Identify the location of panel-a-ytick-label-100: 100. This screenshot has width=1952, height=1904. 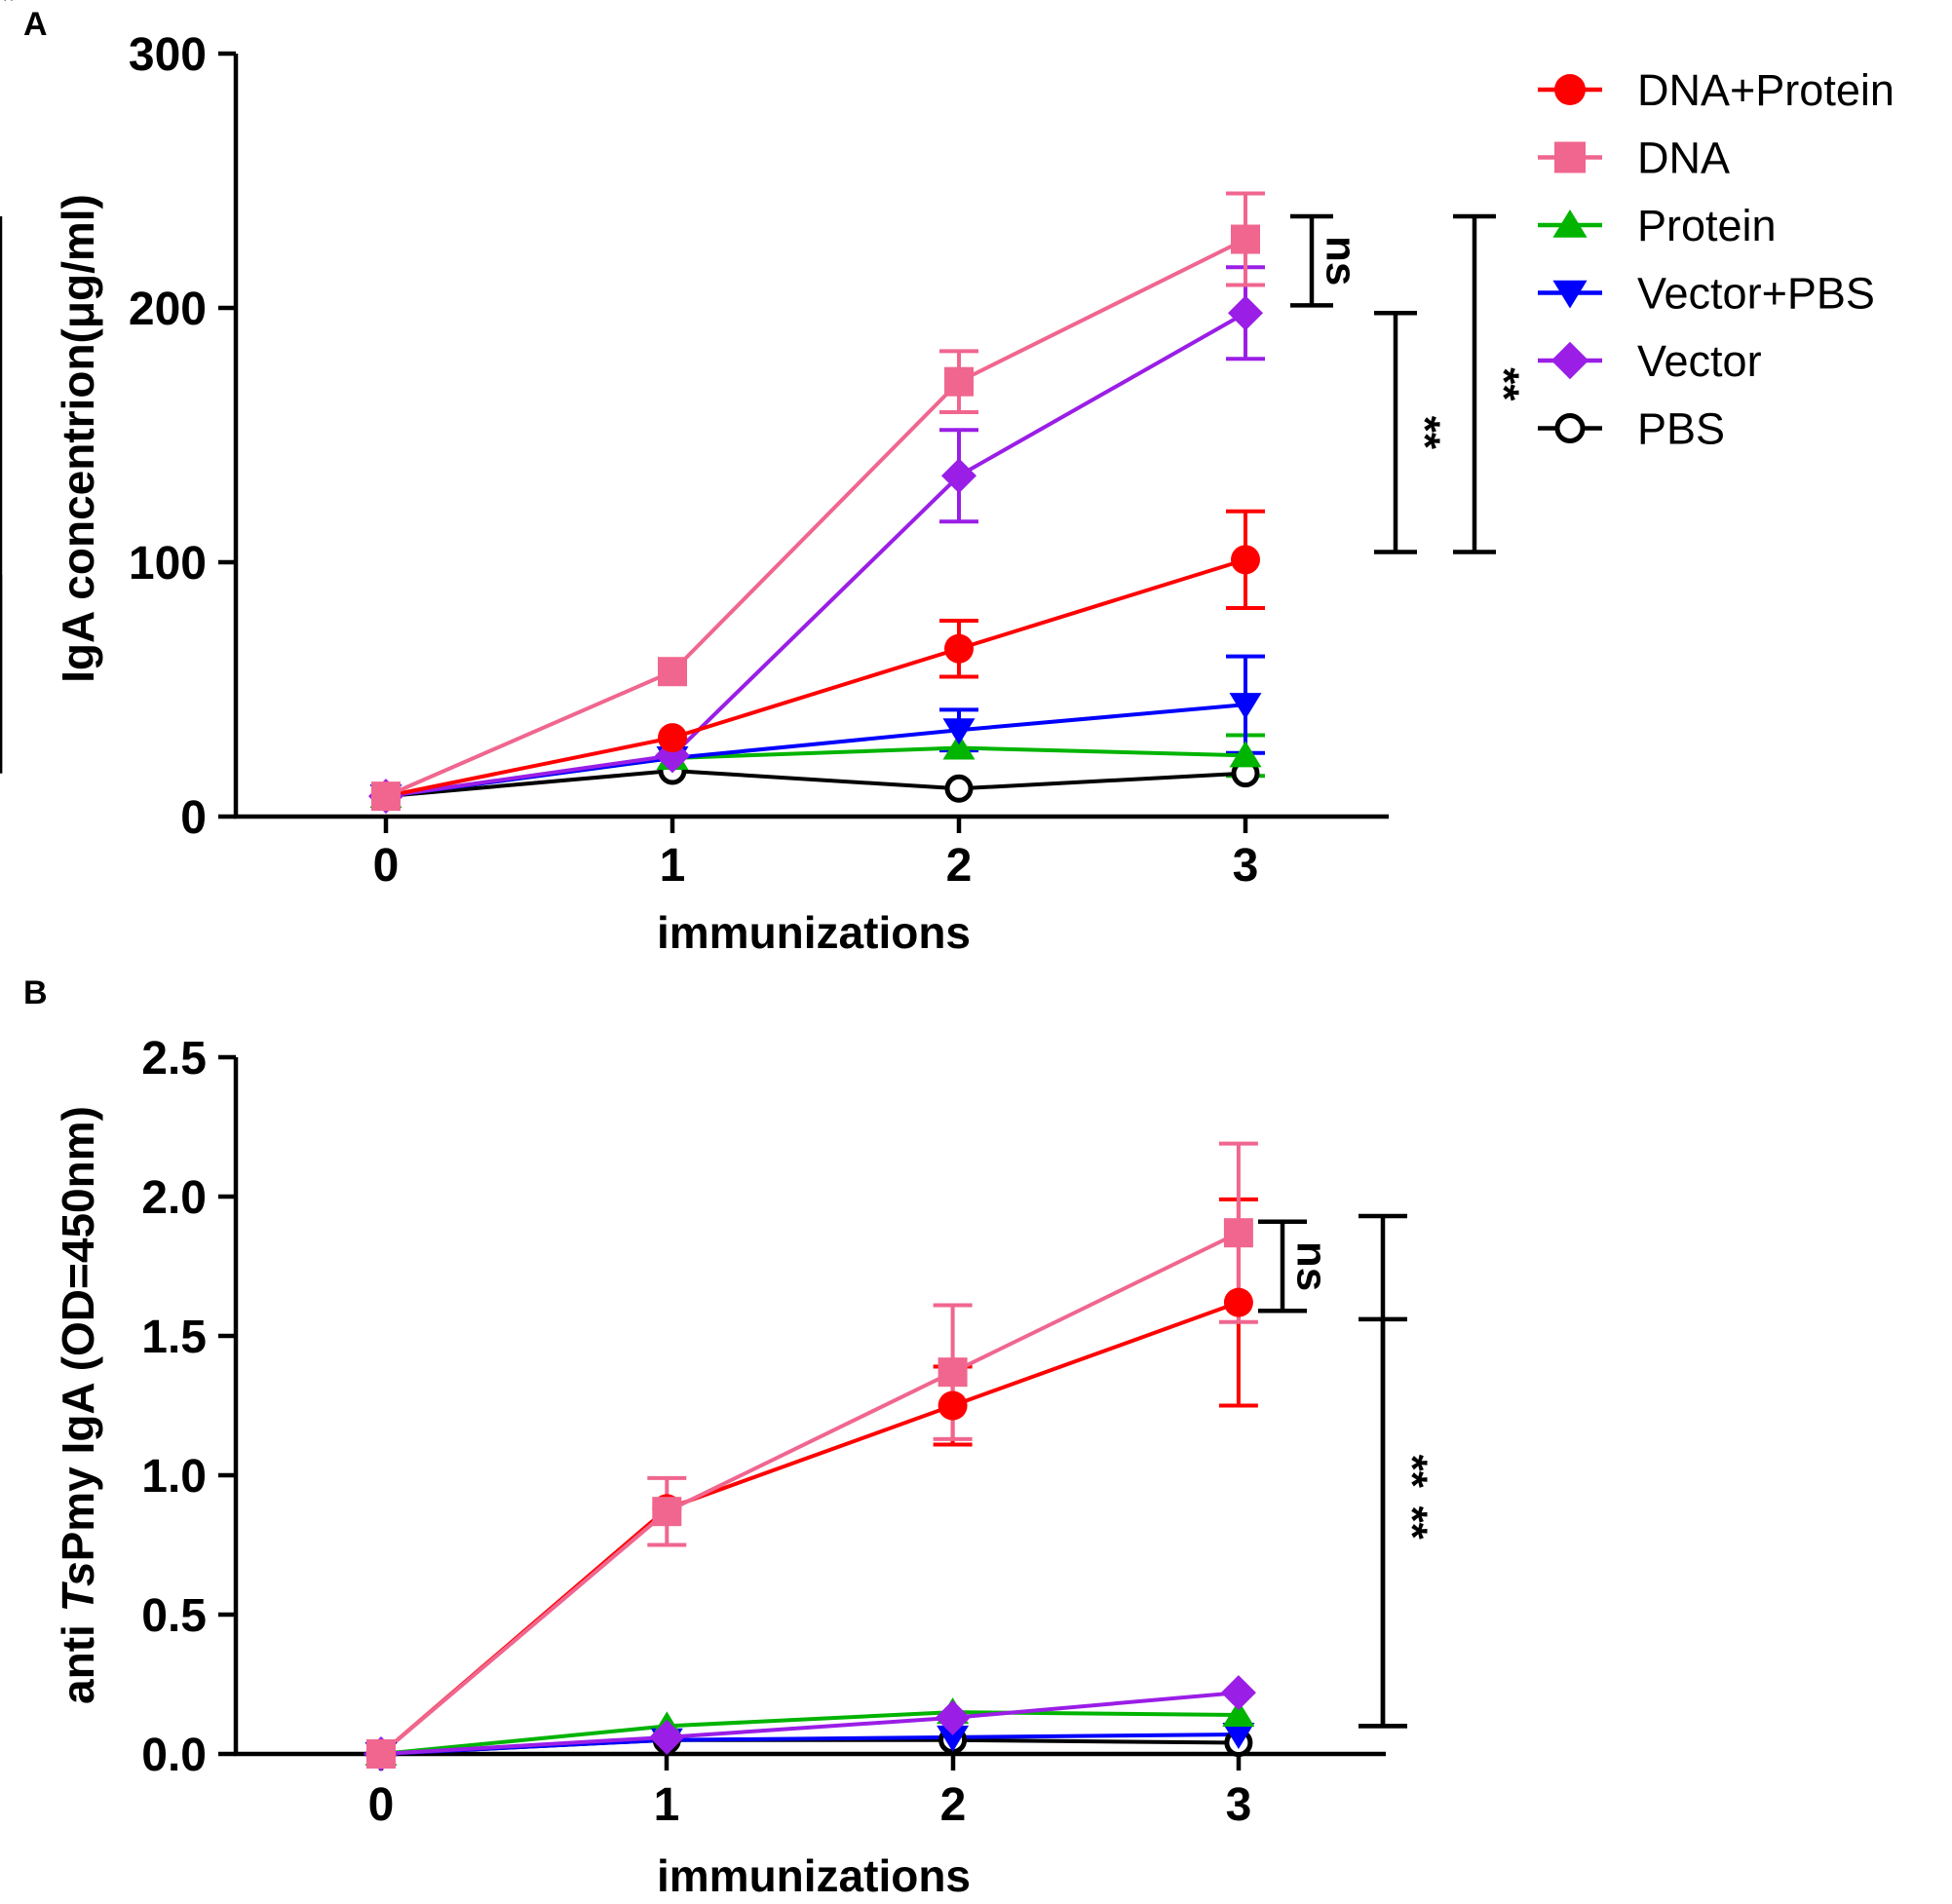
(168, 564).